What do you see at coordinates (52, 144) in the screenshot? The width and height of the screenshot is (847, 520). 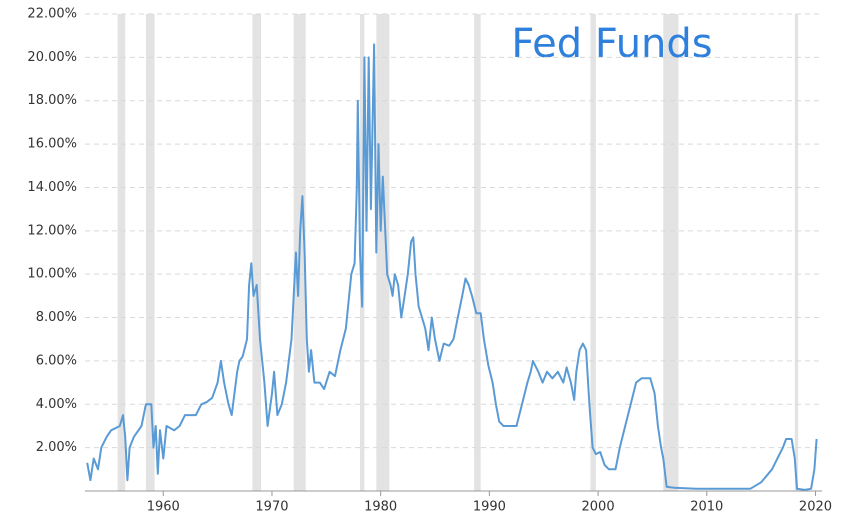 I see `y-tick-label: 16.00%` at bounding box center [52, 144].